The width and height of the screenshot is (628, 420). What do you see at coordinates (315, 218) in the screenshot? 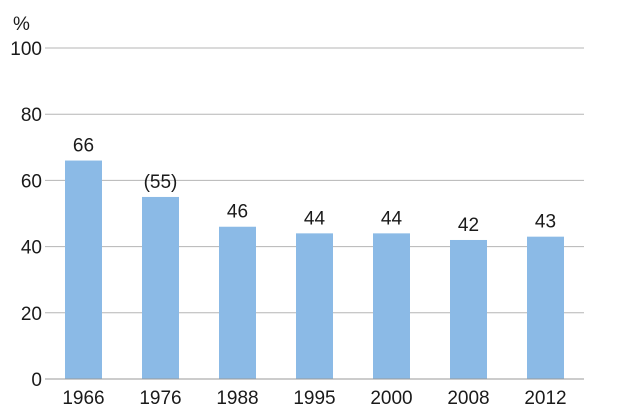
I see `data-label-1995: 44` at bounding box center [315, 218].